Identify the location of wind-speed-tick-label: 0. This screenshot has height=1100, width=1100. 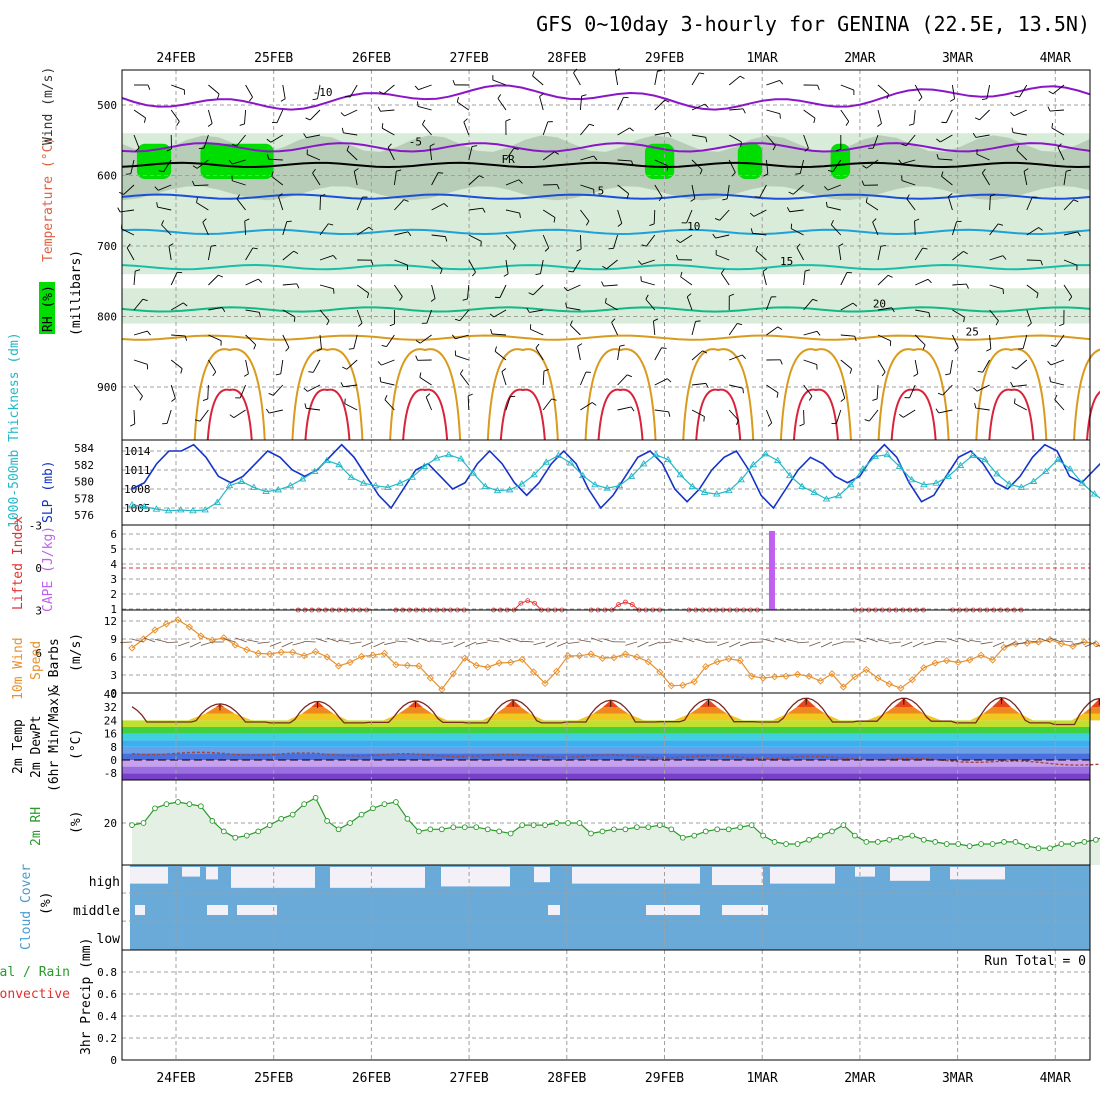
(113, 693).